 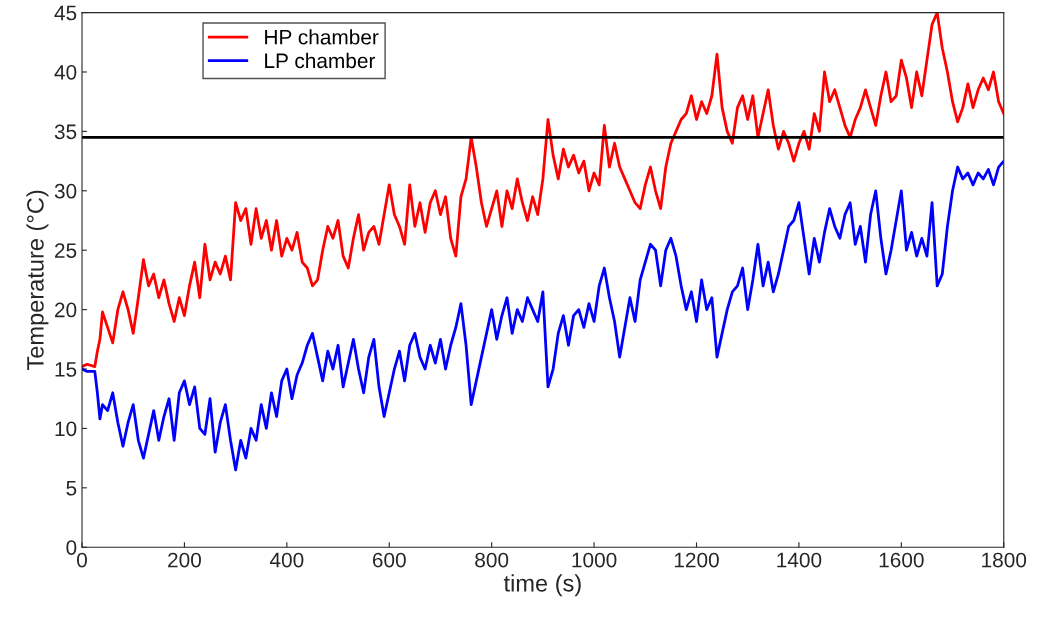 I want to click on y-tick-label: 20, so click(x=66, y=310).